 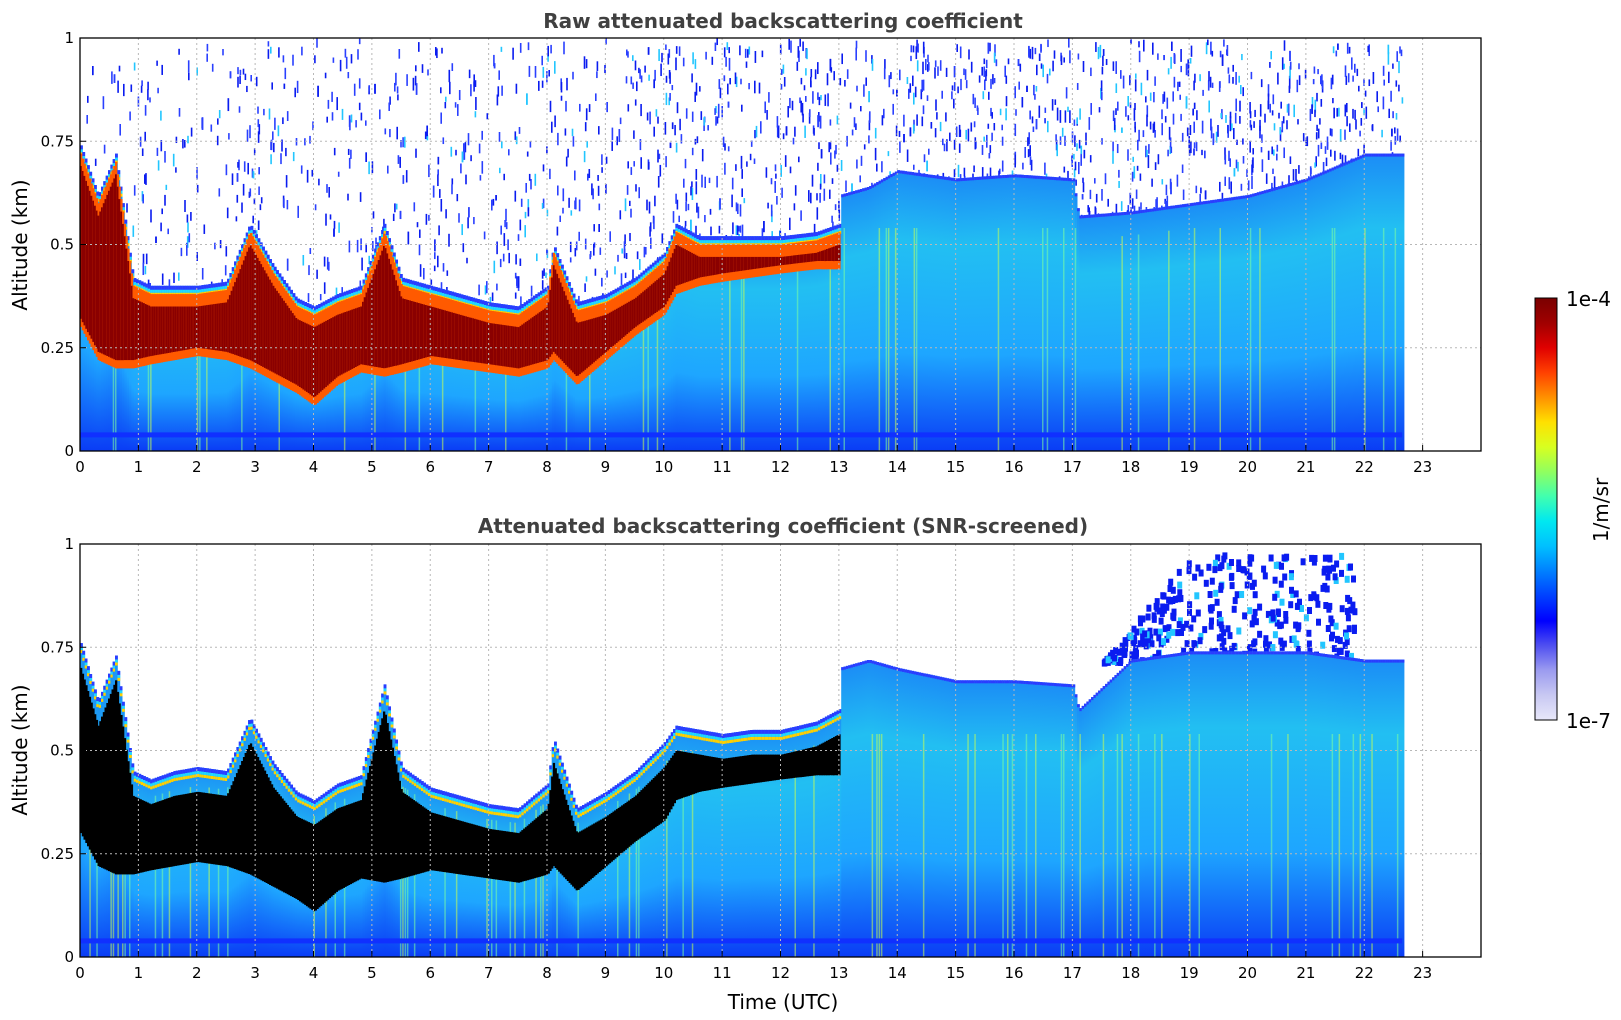 I want to click on colorbar: 1e-4 1e-7 1/m/sr, so click(x=1573, y=510).